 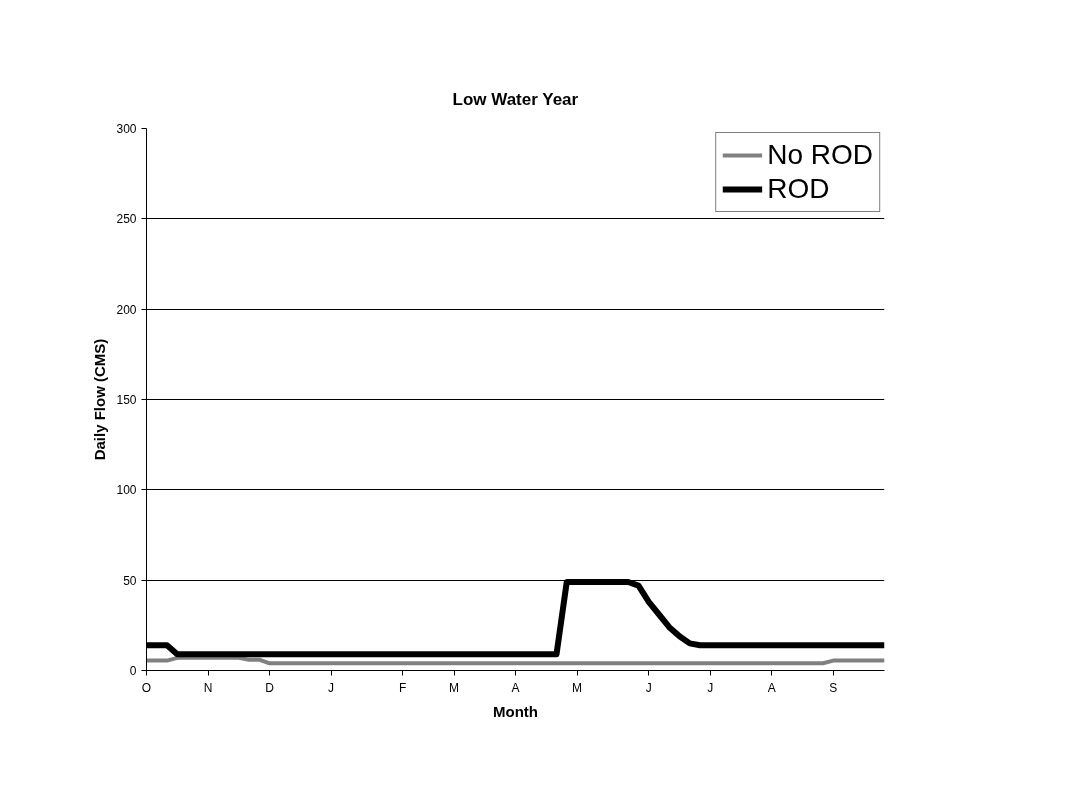 What do you see at coordinates (515, 711) in the screenshot?
I see `x-axis-title: Month` at bounding box center [515, 711].